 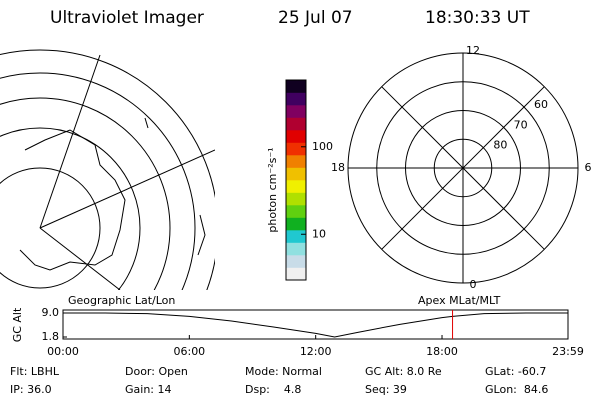 What do you see at coordinates (500, 145) in the screenshot?
I see `lat-label: 80` at bounding box center [500, 145].